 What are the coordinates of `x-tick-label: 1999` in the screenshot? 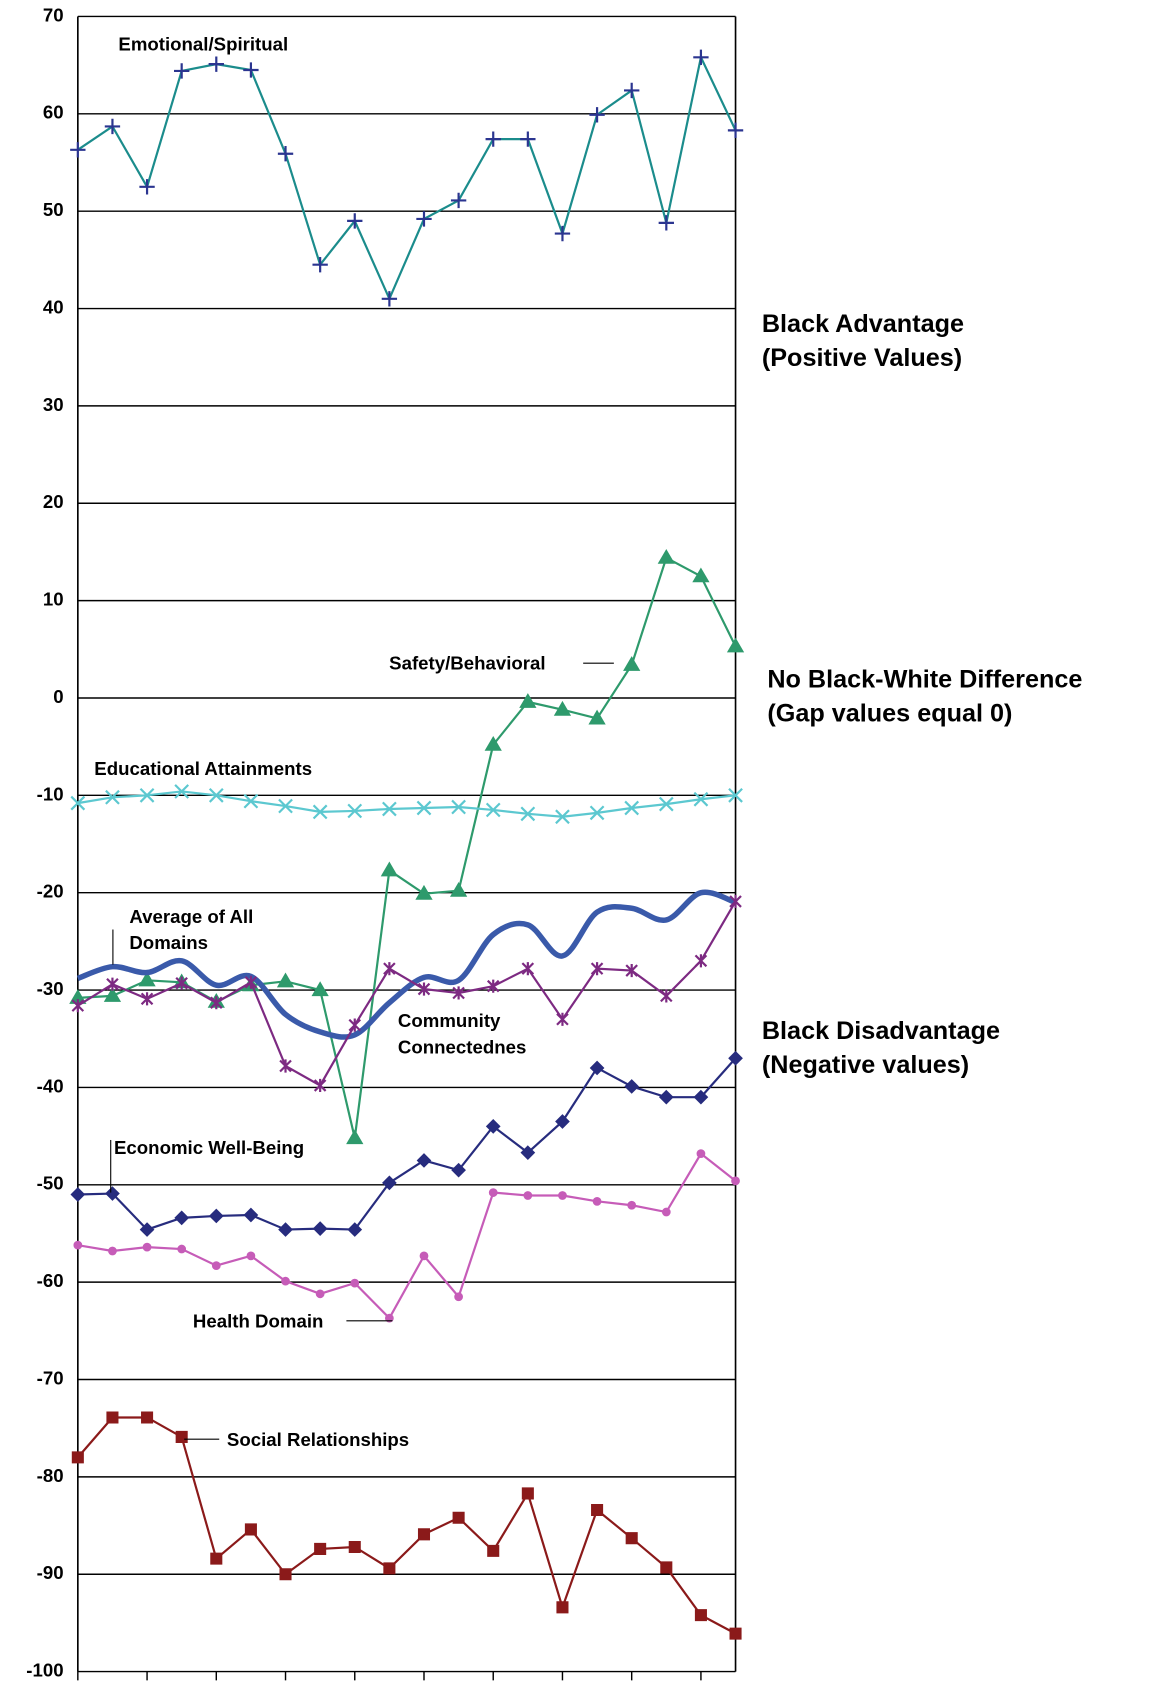 It's located at (562, 1698).